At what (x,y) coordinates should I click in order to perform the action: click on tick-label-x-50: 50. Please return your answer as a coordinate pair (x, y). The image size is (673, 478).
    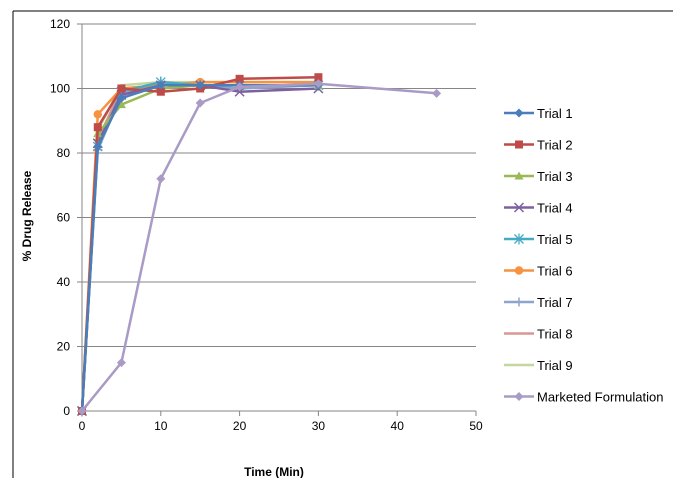
    Looking at the image, I should click on (476, 426).